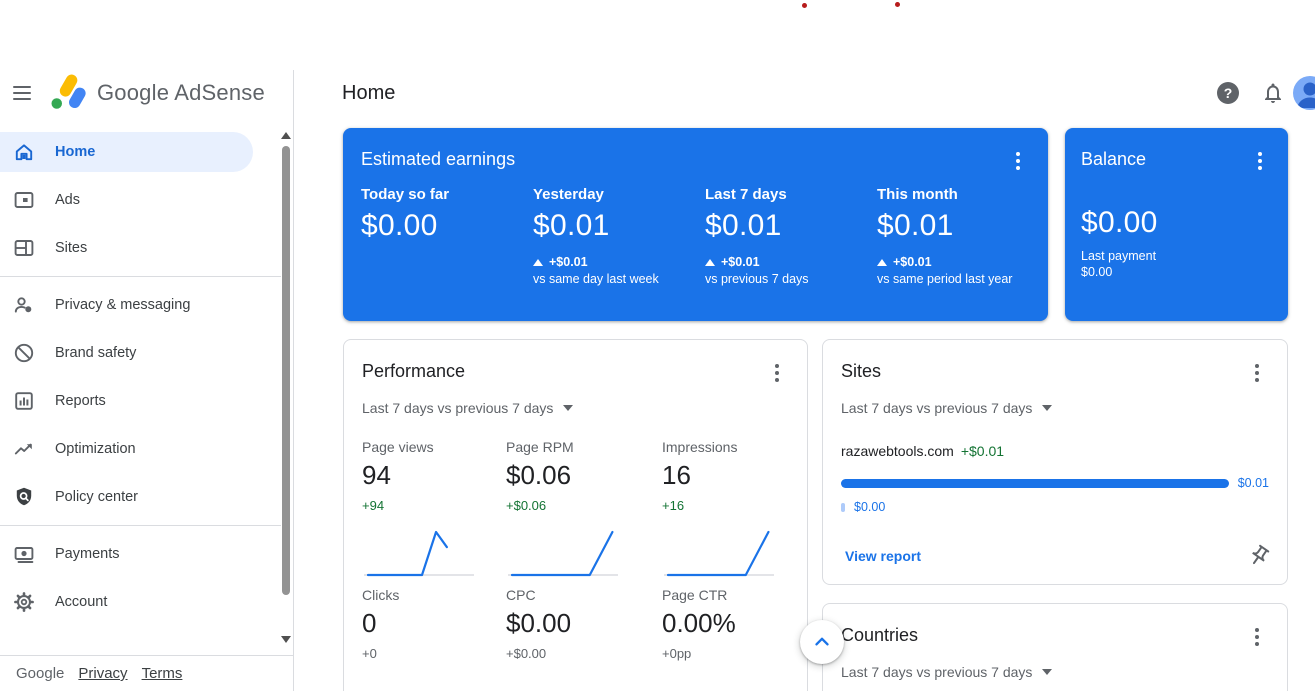  Describe the element at coordinates (24, 248) in the screenshot. I see `sites-icon` at that location.